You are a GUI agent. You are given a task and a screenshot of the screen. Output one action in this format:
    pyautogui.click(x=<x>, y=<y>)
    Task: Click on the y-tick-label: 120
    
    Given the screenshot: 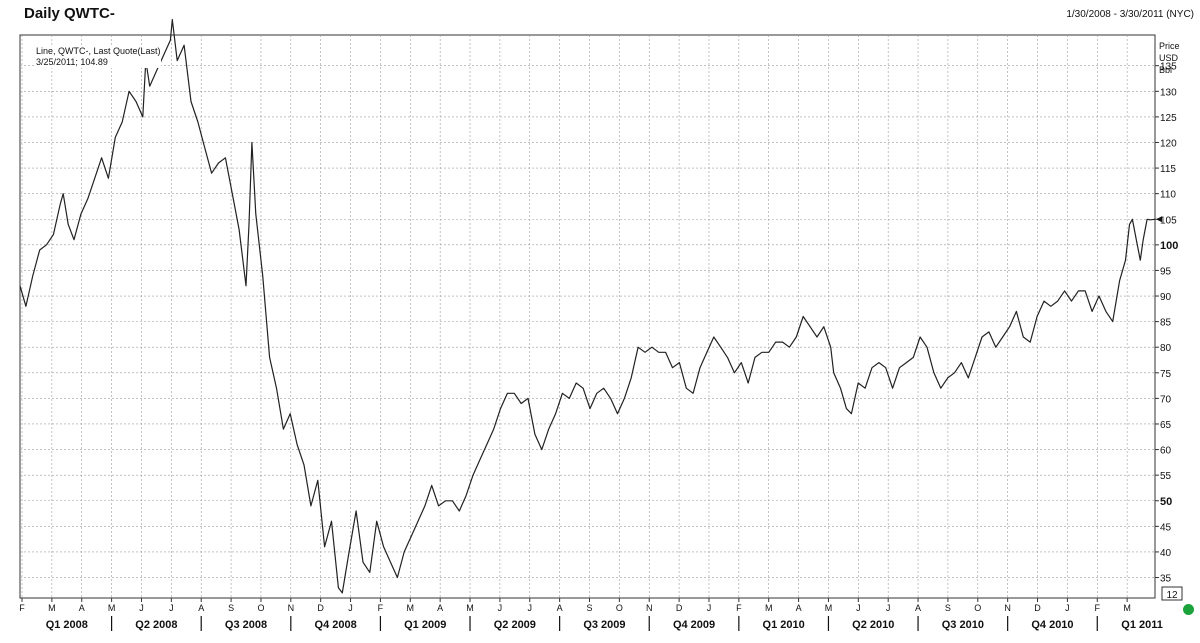 What is the action you would take?
    pyautogui.click(x=1168, y=143)
    